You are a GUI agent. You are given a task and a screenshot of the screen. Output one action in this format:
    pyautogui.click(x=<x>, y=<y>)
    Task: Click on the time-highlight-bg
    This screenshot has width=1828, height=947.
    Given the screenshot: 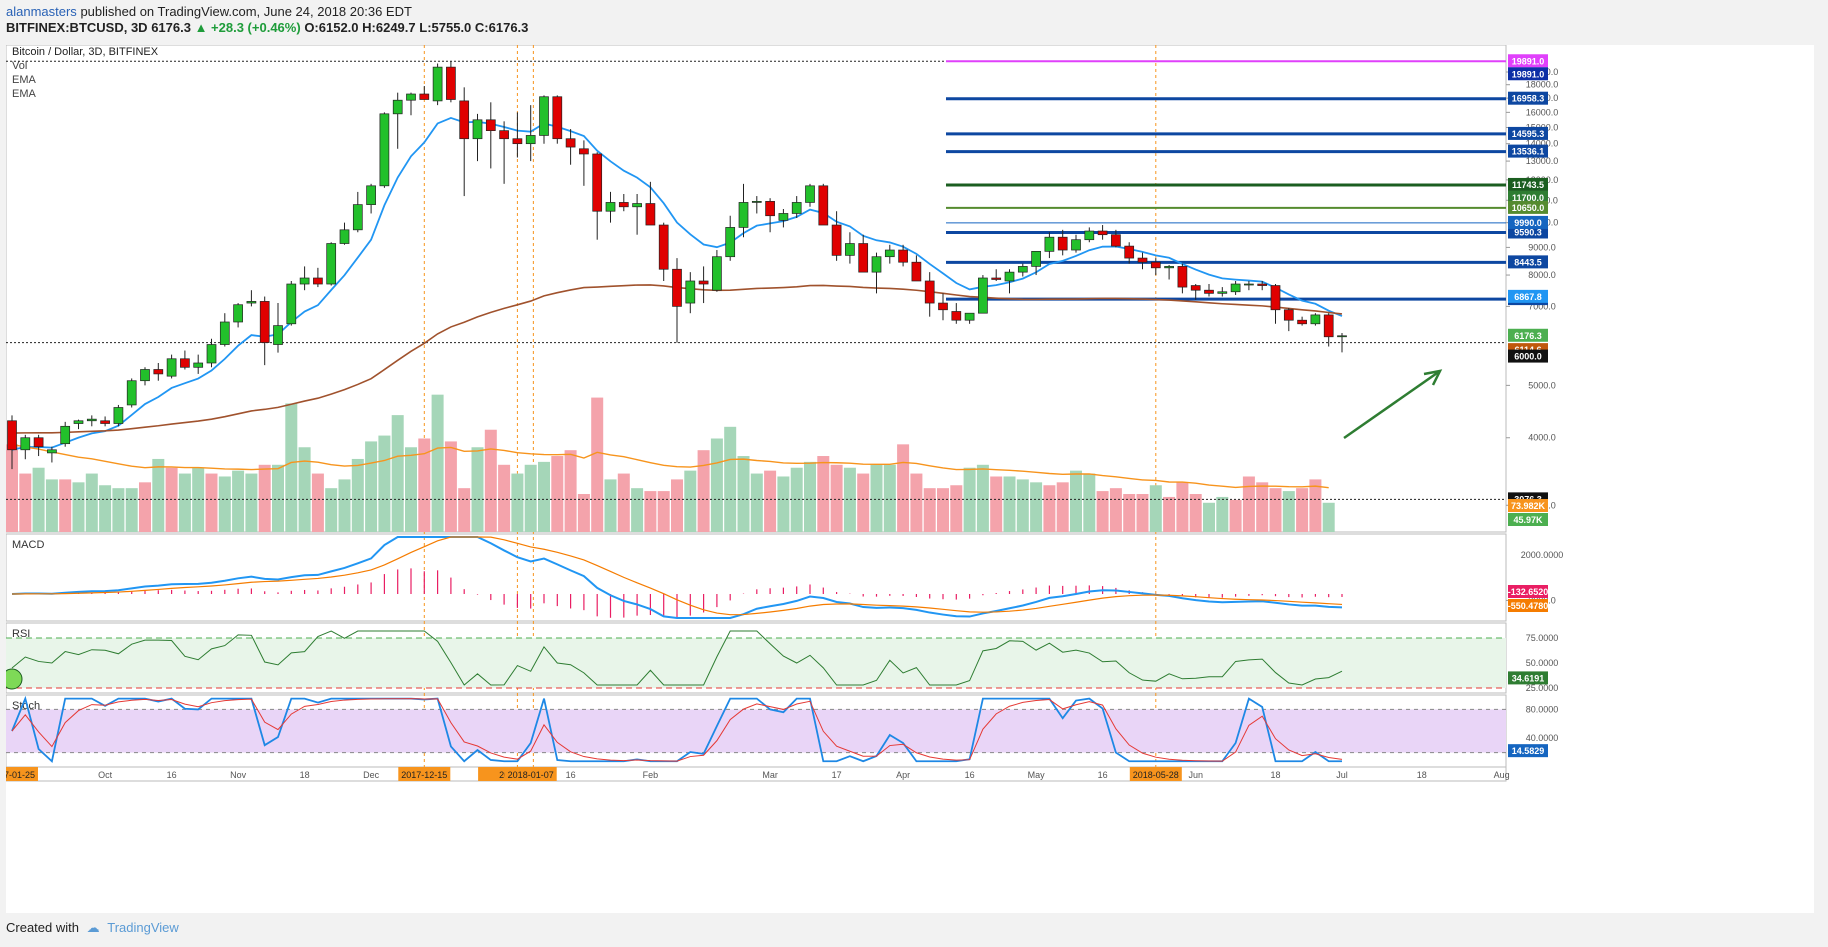 What is the action you would take?
    pyautogui.click(x=1155, y=774)
    